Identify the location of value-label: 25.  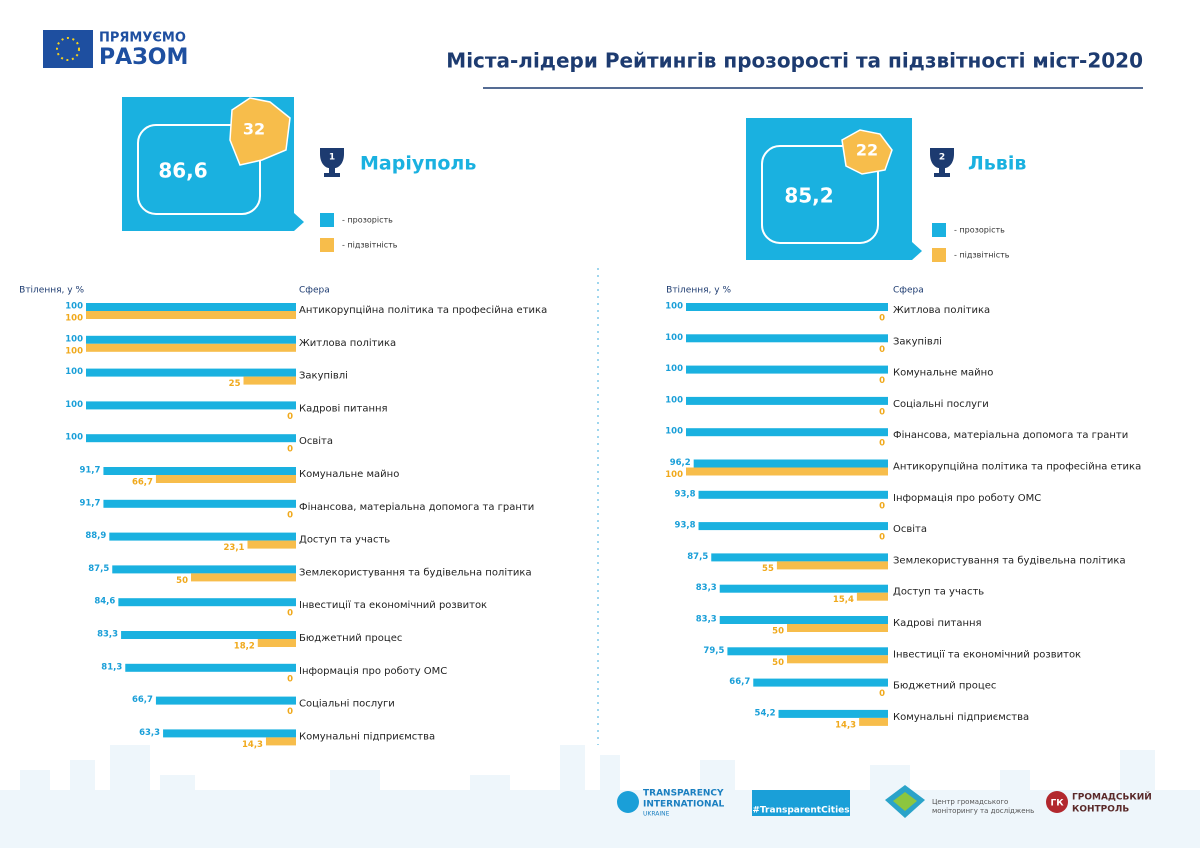
(235, 384).